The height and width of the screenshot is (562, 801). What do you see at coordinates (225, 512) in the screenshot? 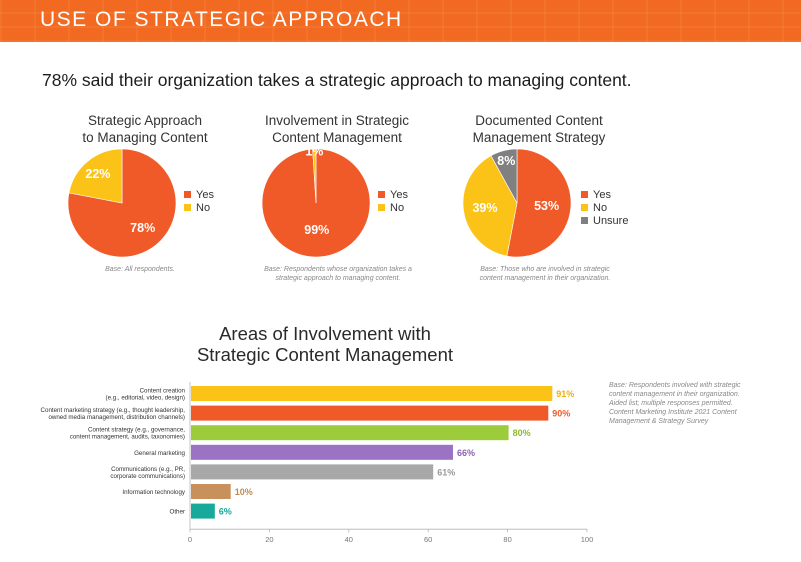
I see `bar-value-label: 6%` at bounding box center [225, 512].